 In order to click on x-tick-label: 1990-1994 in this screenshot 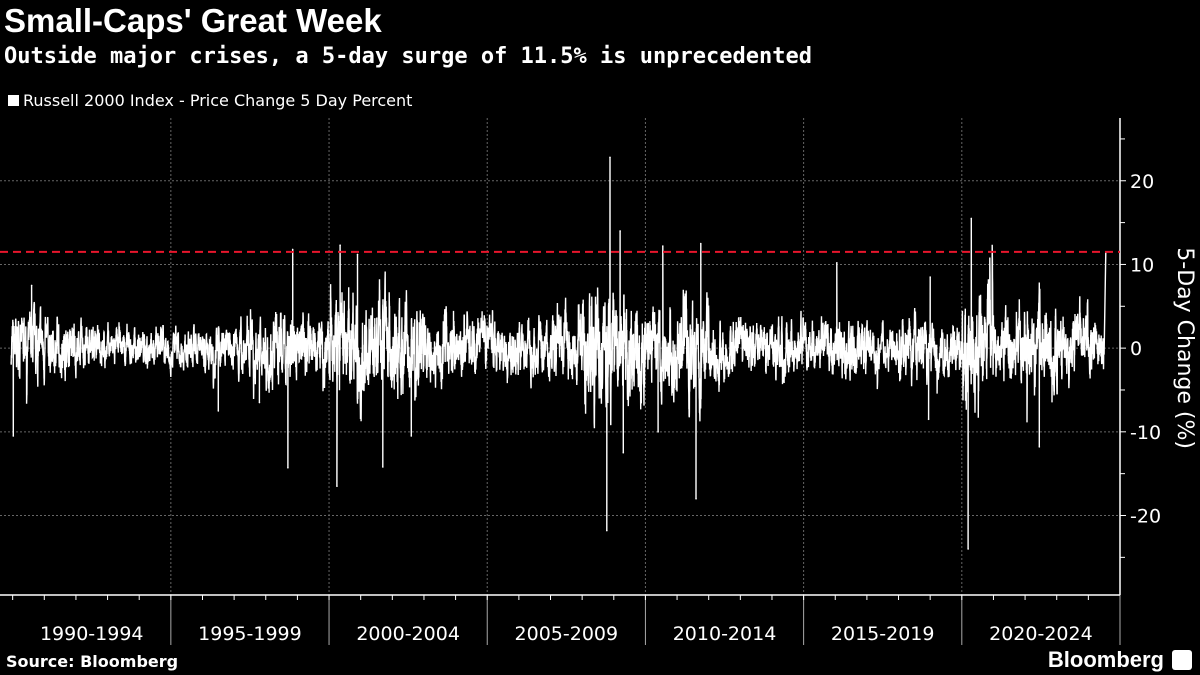, I will do `click(92, 634)`.